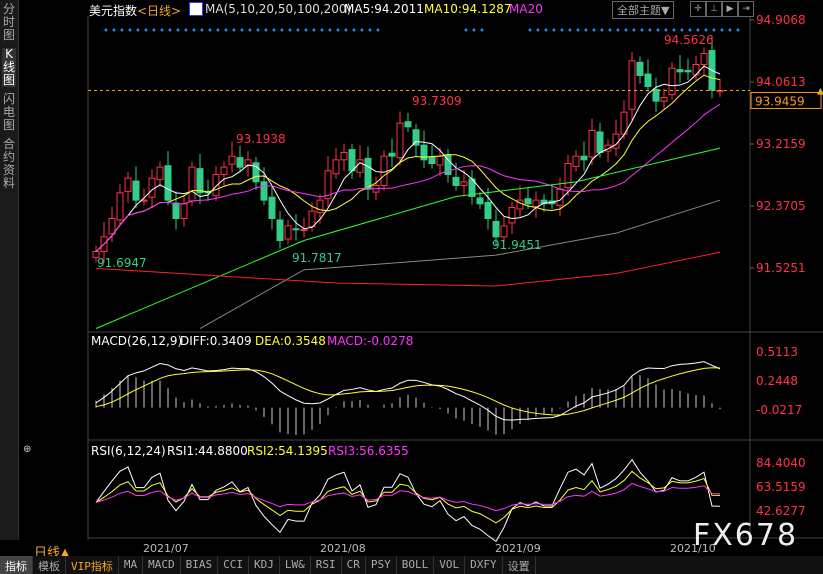 This screenshot has height=574, width=823. I want to click on toolbar-item-11: PSY, so click(381, 565).